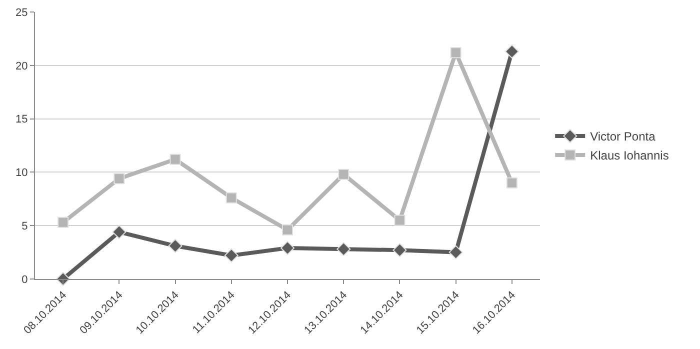  Describe the element at coordinates (629, 155) in the screenshot. I see `legend-label: Klaus Iohannis` at that location.